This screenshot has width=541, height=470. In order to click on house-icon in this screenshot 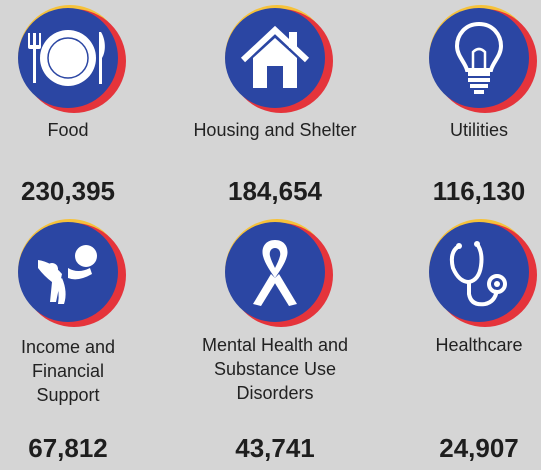, I will do `click(275, 56)`.